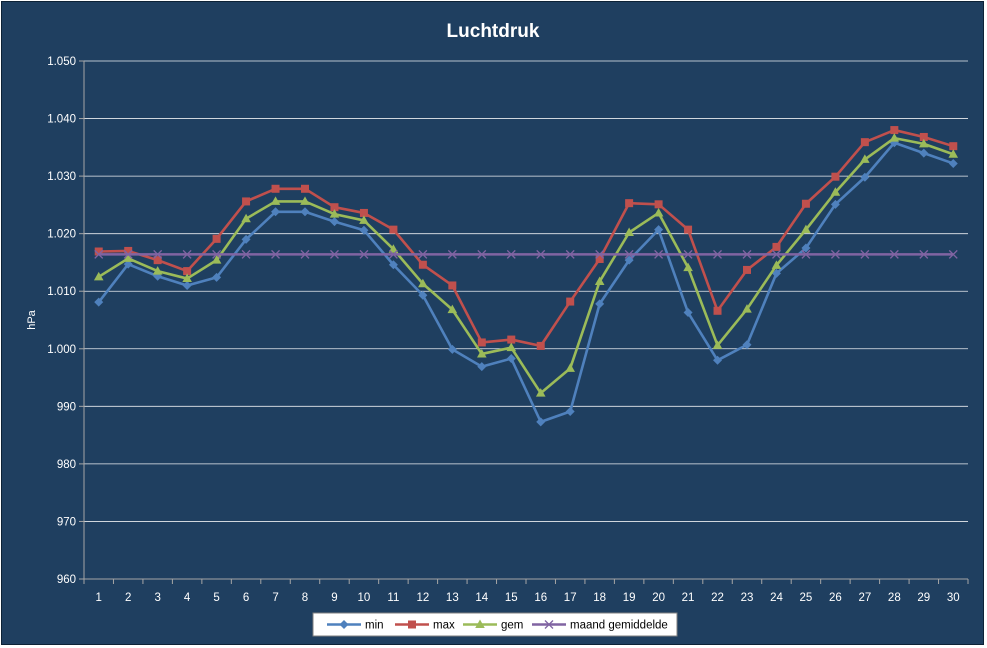  I want to click on y-tick-label: 1.050, so click(61, 62).